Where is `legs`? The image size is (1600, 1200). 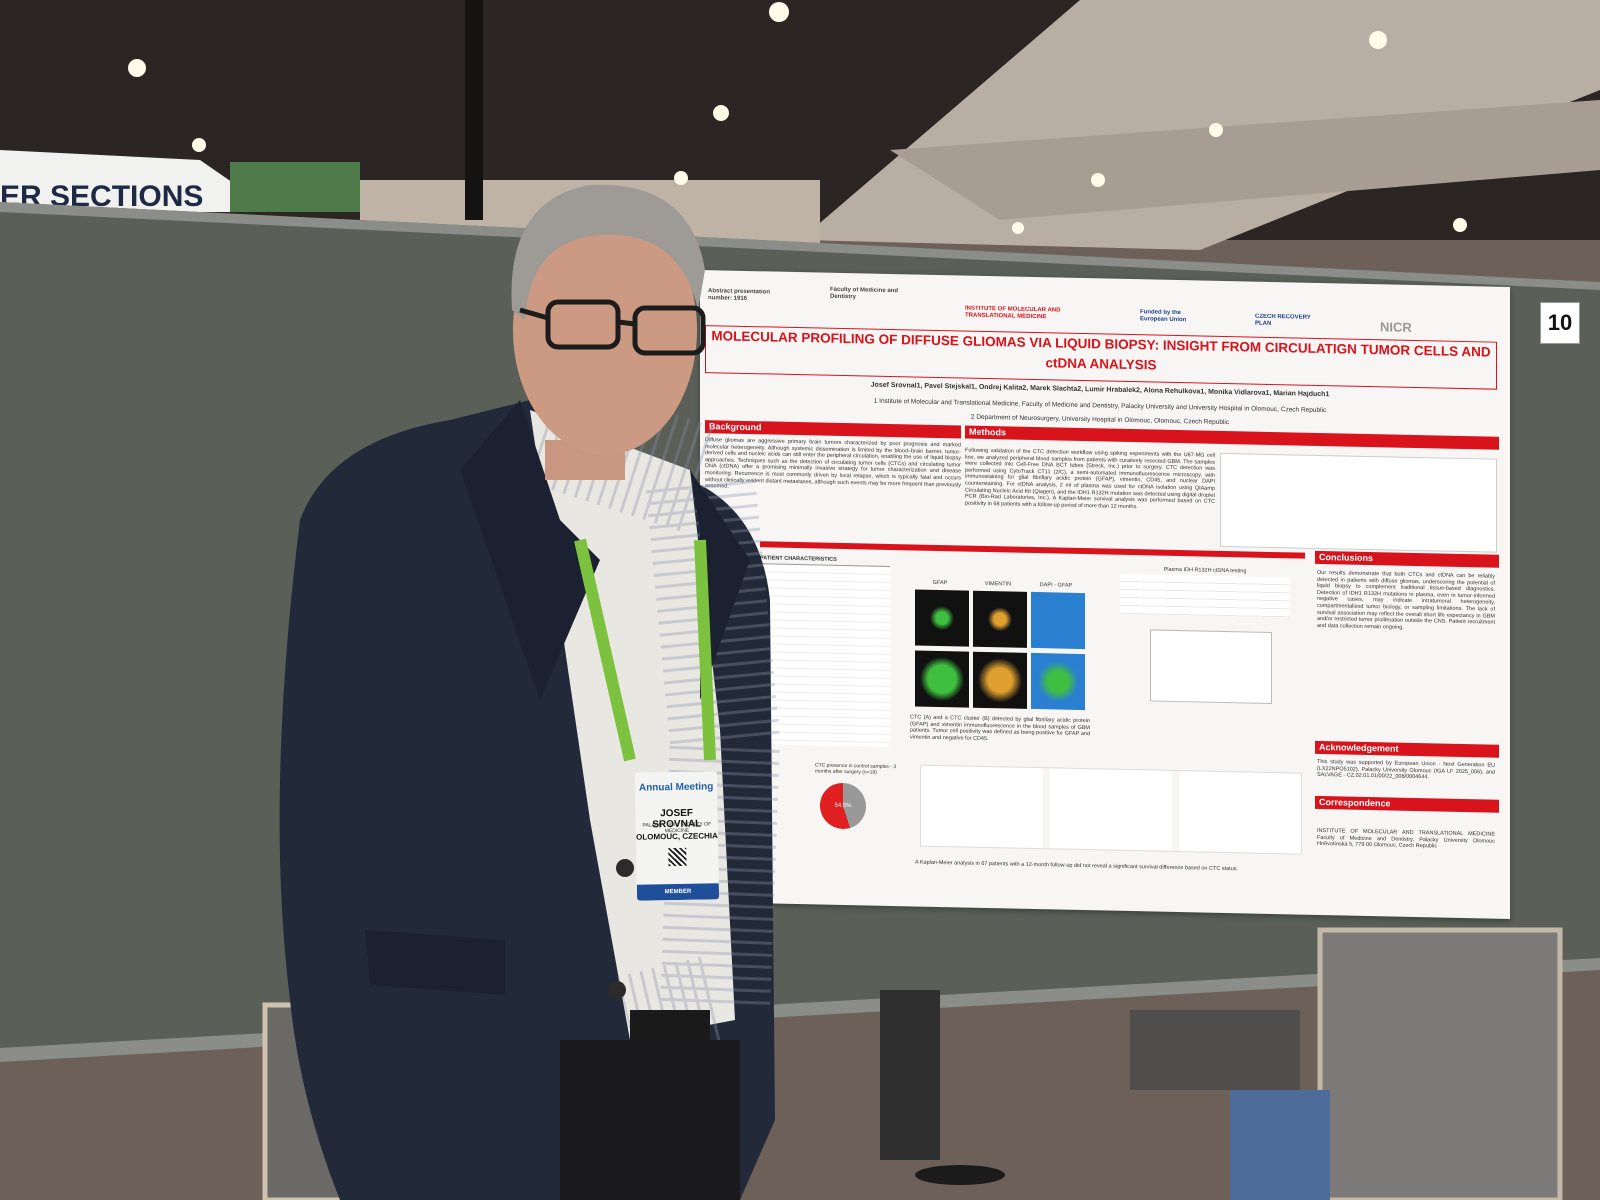
legs is located at coordinates (910, 1075).